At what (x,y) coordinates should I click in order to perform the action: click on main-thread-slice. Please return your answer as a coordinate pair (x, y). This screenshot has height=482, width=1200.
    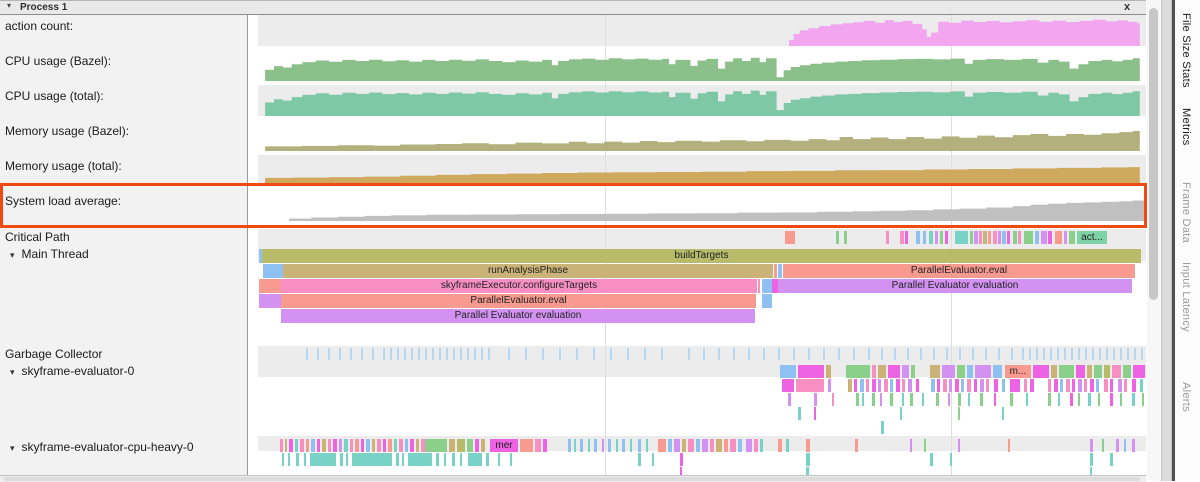
    Looking at the image, I should click on (759, 286).